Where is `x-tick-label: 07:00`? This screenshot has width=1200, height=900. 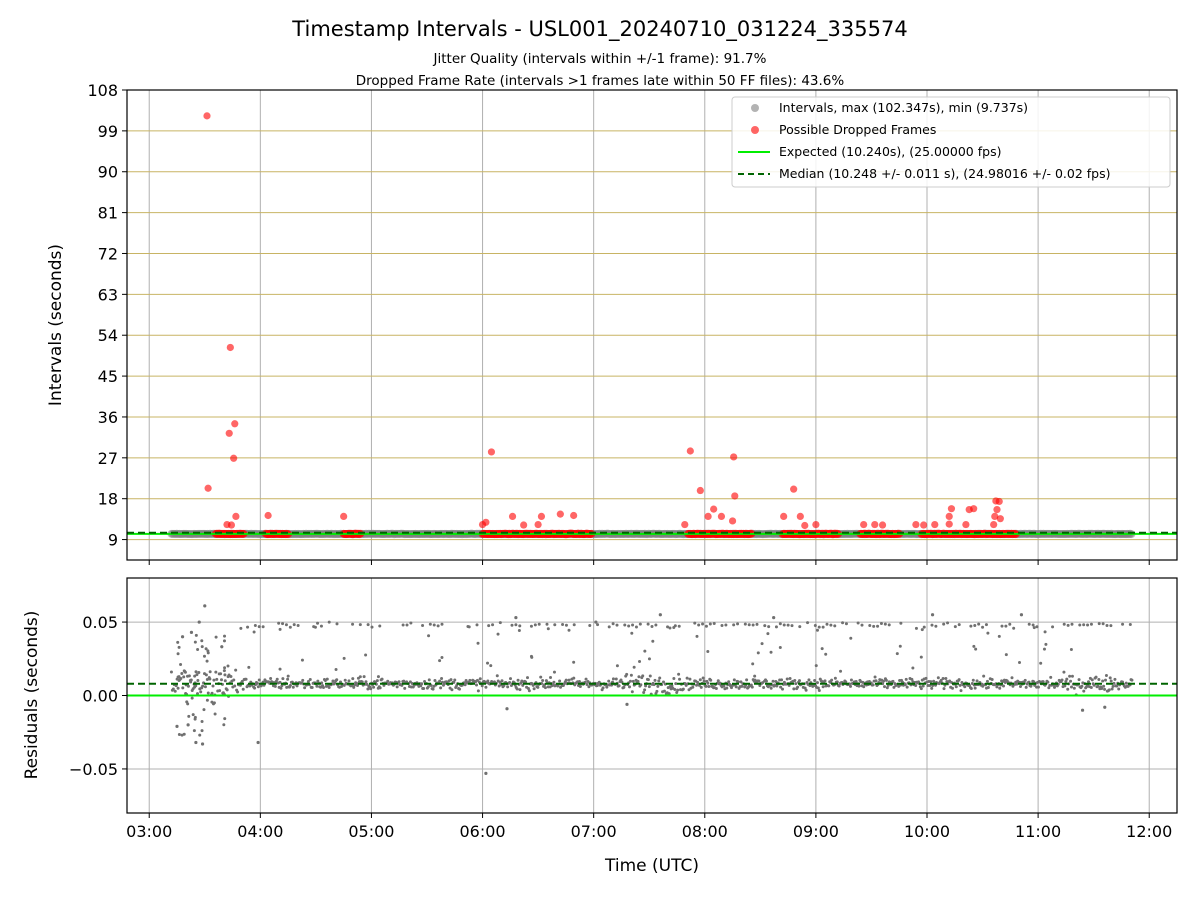 x-tick-label: 07:00 is located at coordinates (594, 831).